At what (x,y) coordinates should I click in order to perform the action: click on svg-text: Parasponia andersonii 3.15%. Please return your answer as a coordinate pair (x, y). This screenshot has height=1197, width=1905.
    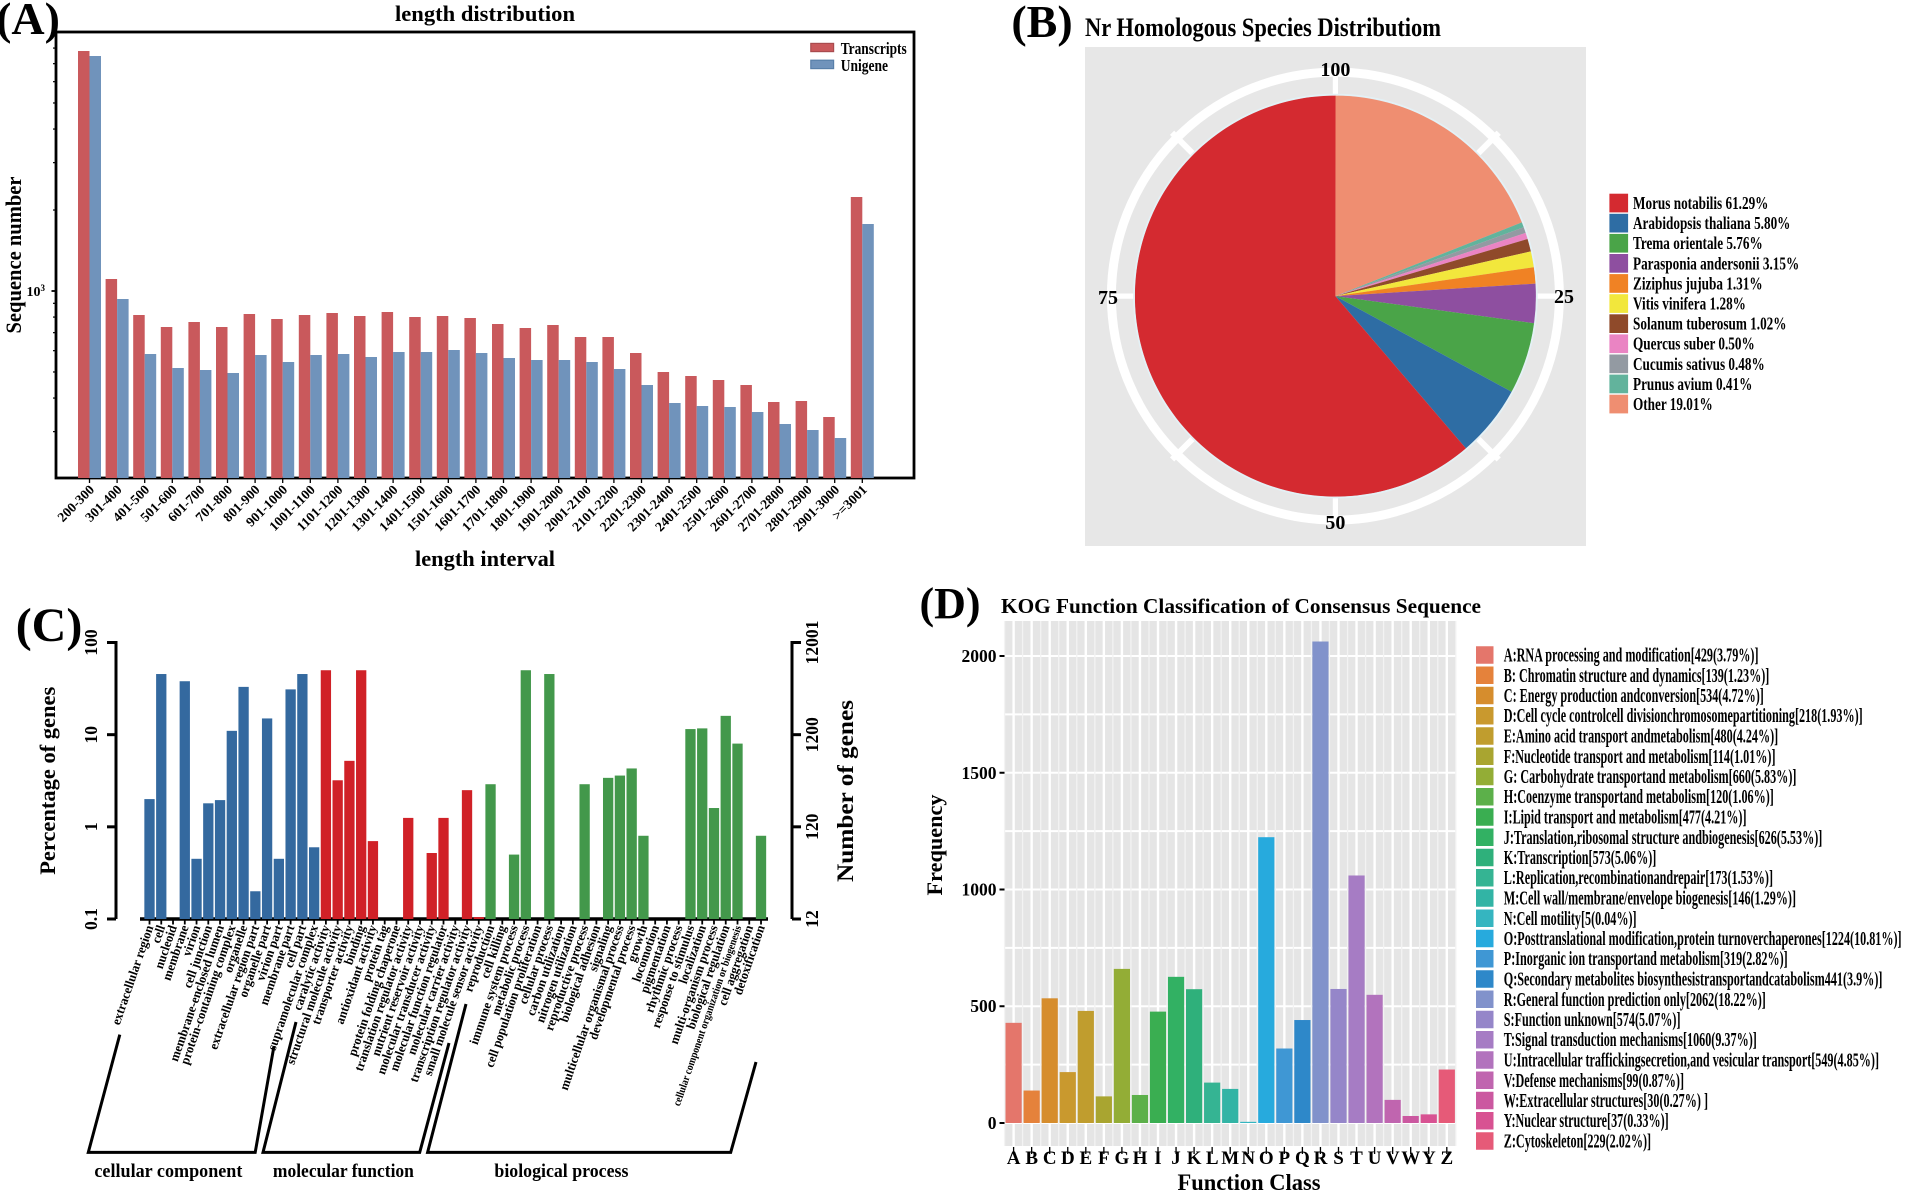
    Looking at the image, I should click on (1716, 263).